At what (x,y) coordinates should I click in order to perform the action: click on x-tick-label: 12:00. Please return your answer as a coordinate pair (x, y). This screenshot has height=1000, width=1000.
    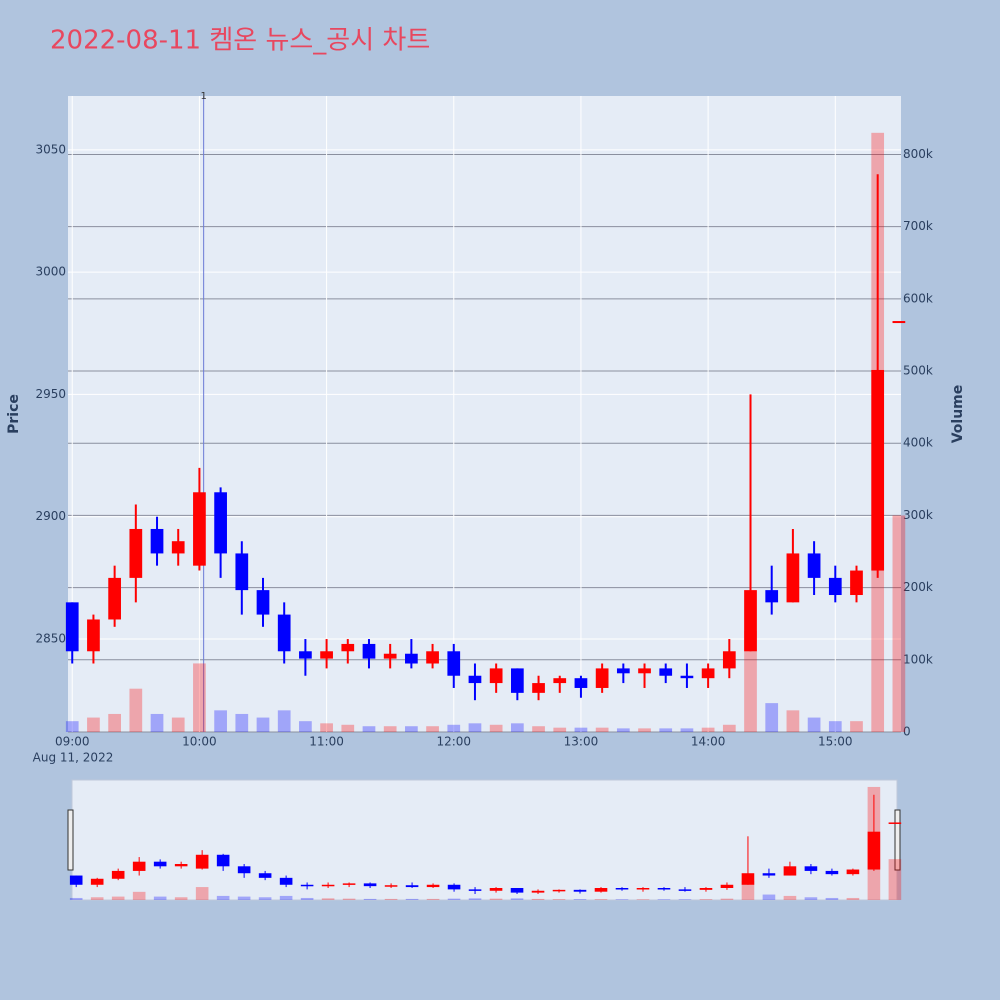
    Looking at the image, I should click on (453, 742).